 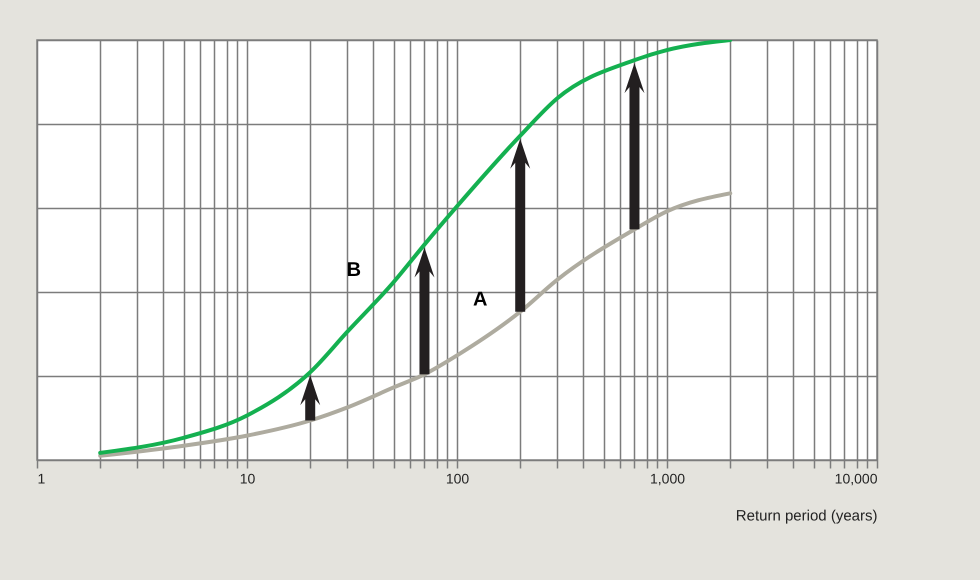 I want to click on x-tick-label: 1, so click(x=42, y=478).